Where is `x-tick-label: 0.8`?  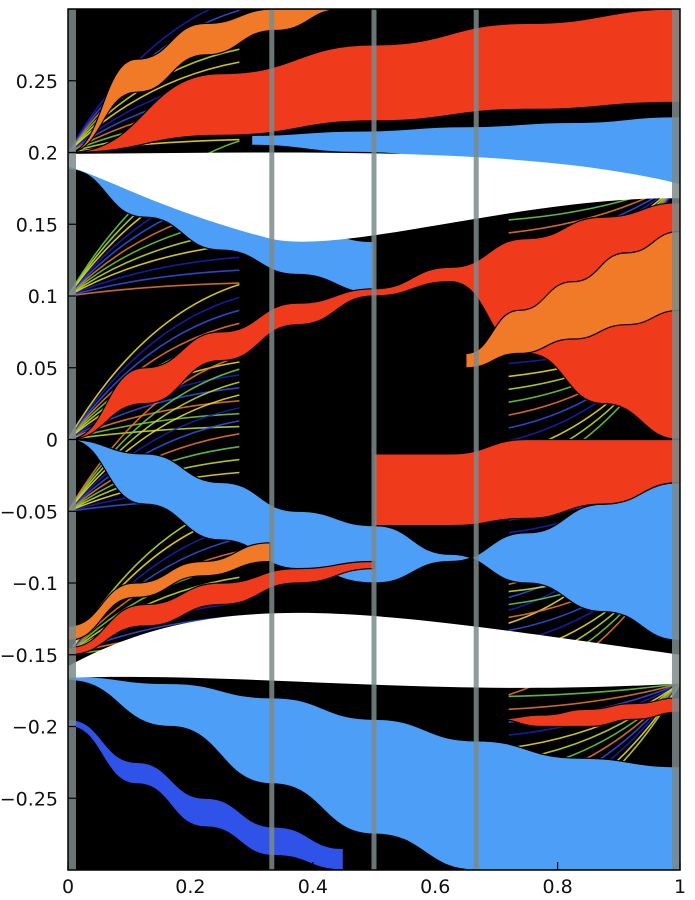 x-tick-label: 0.8 is located at coordinates (557, 887).